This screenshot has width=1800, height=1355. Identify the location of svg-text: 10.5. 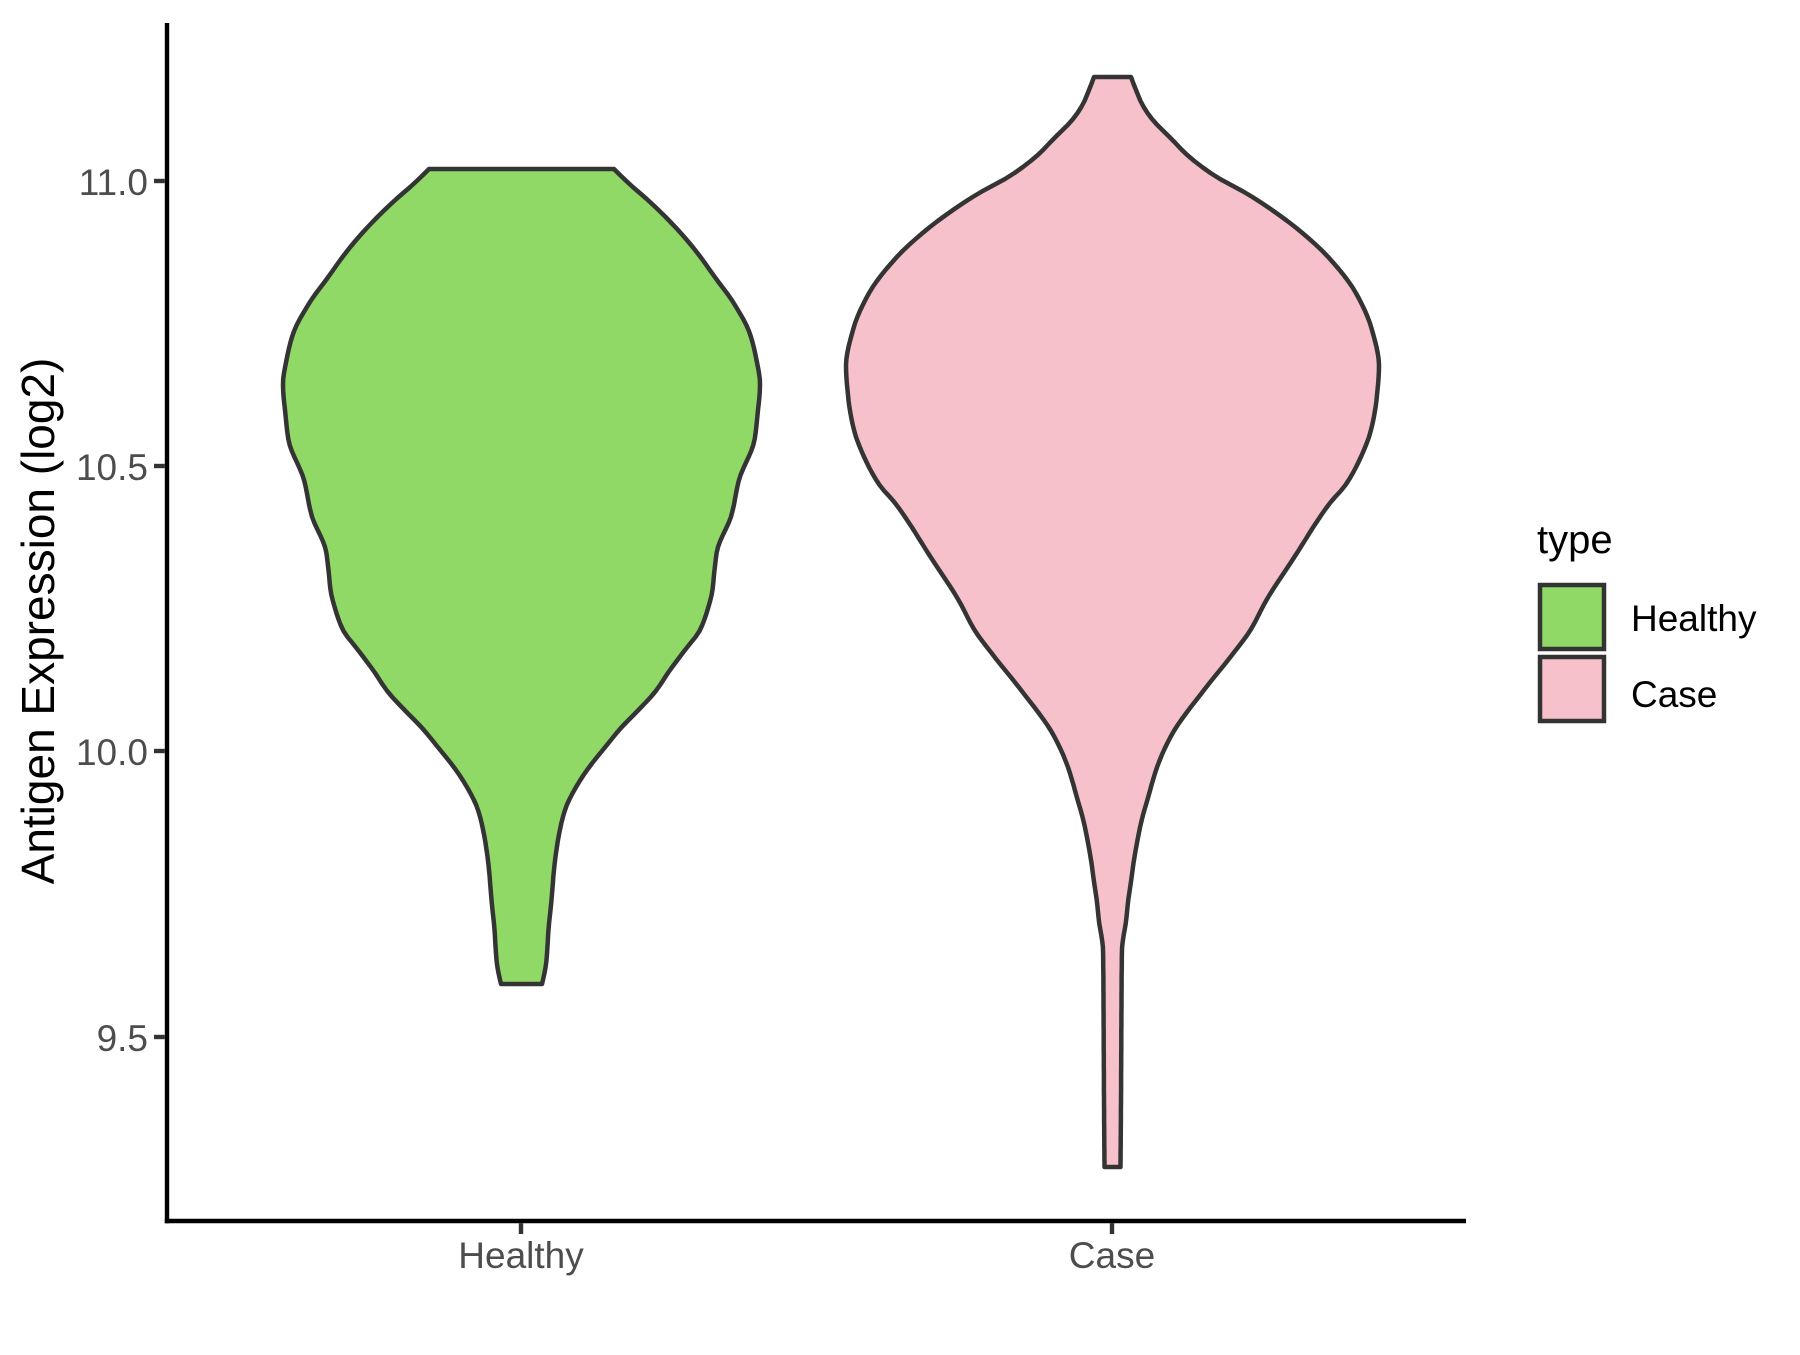
(112, 467).